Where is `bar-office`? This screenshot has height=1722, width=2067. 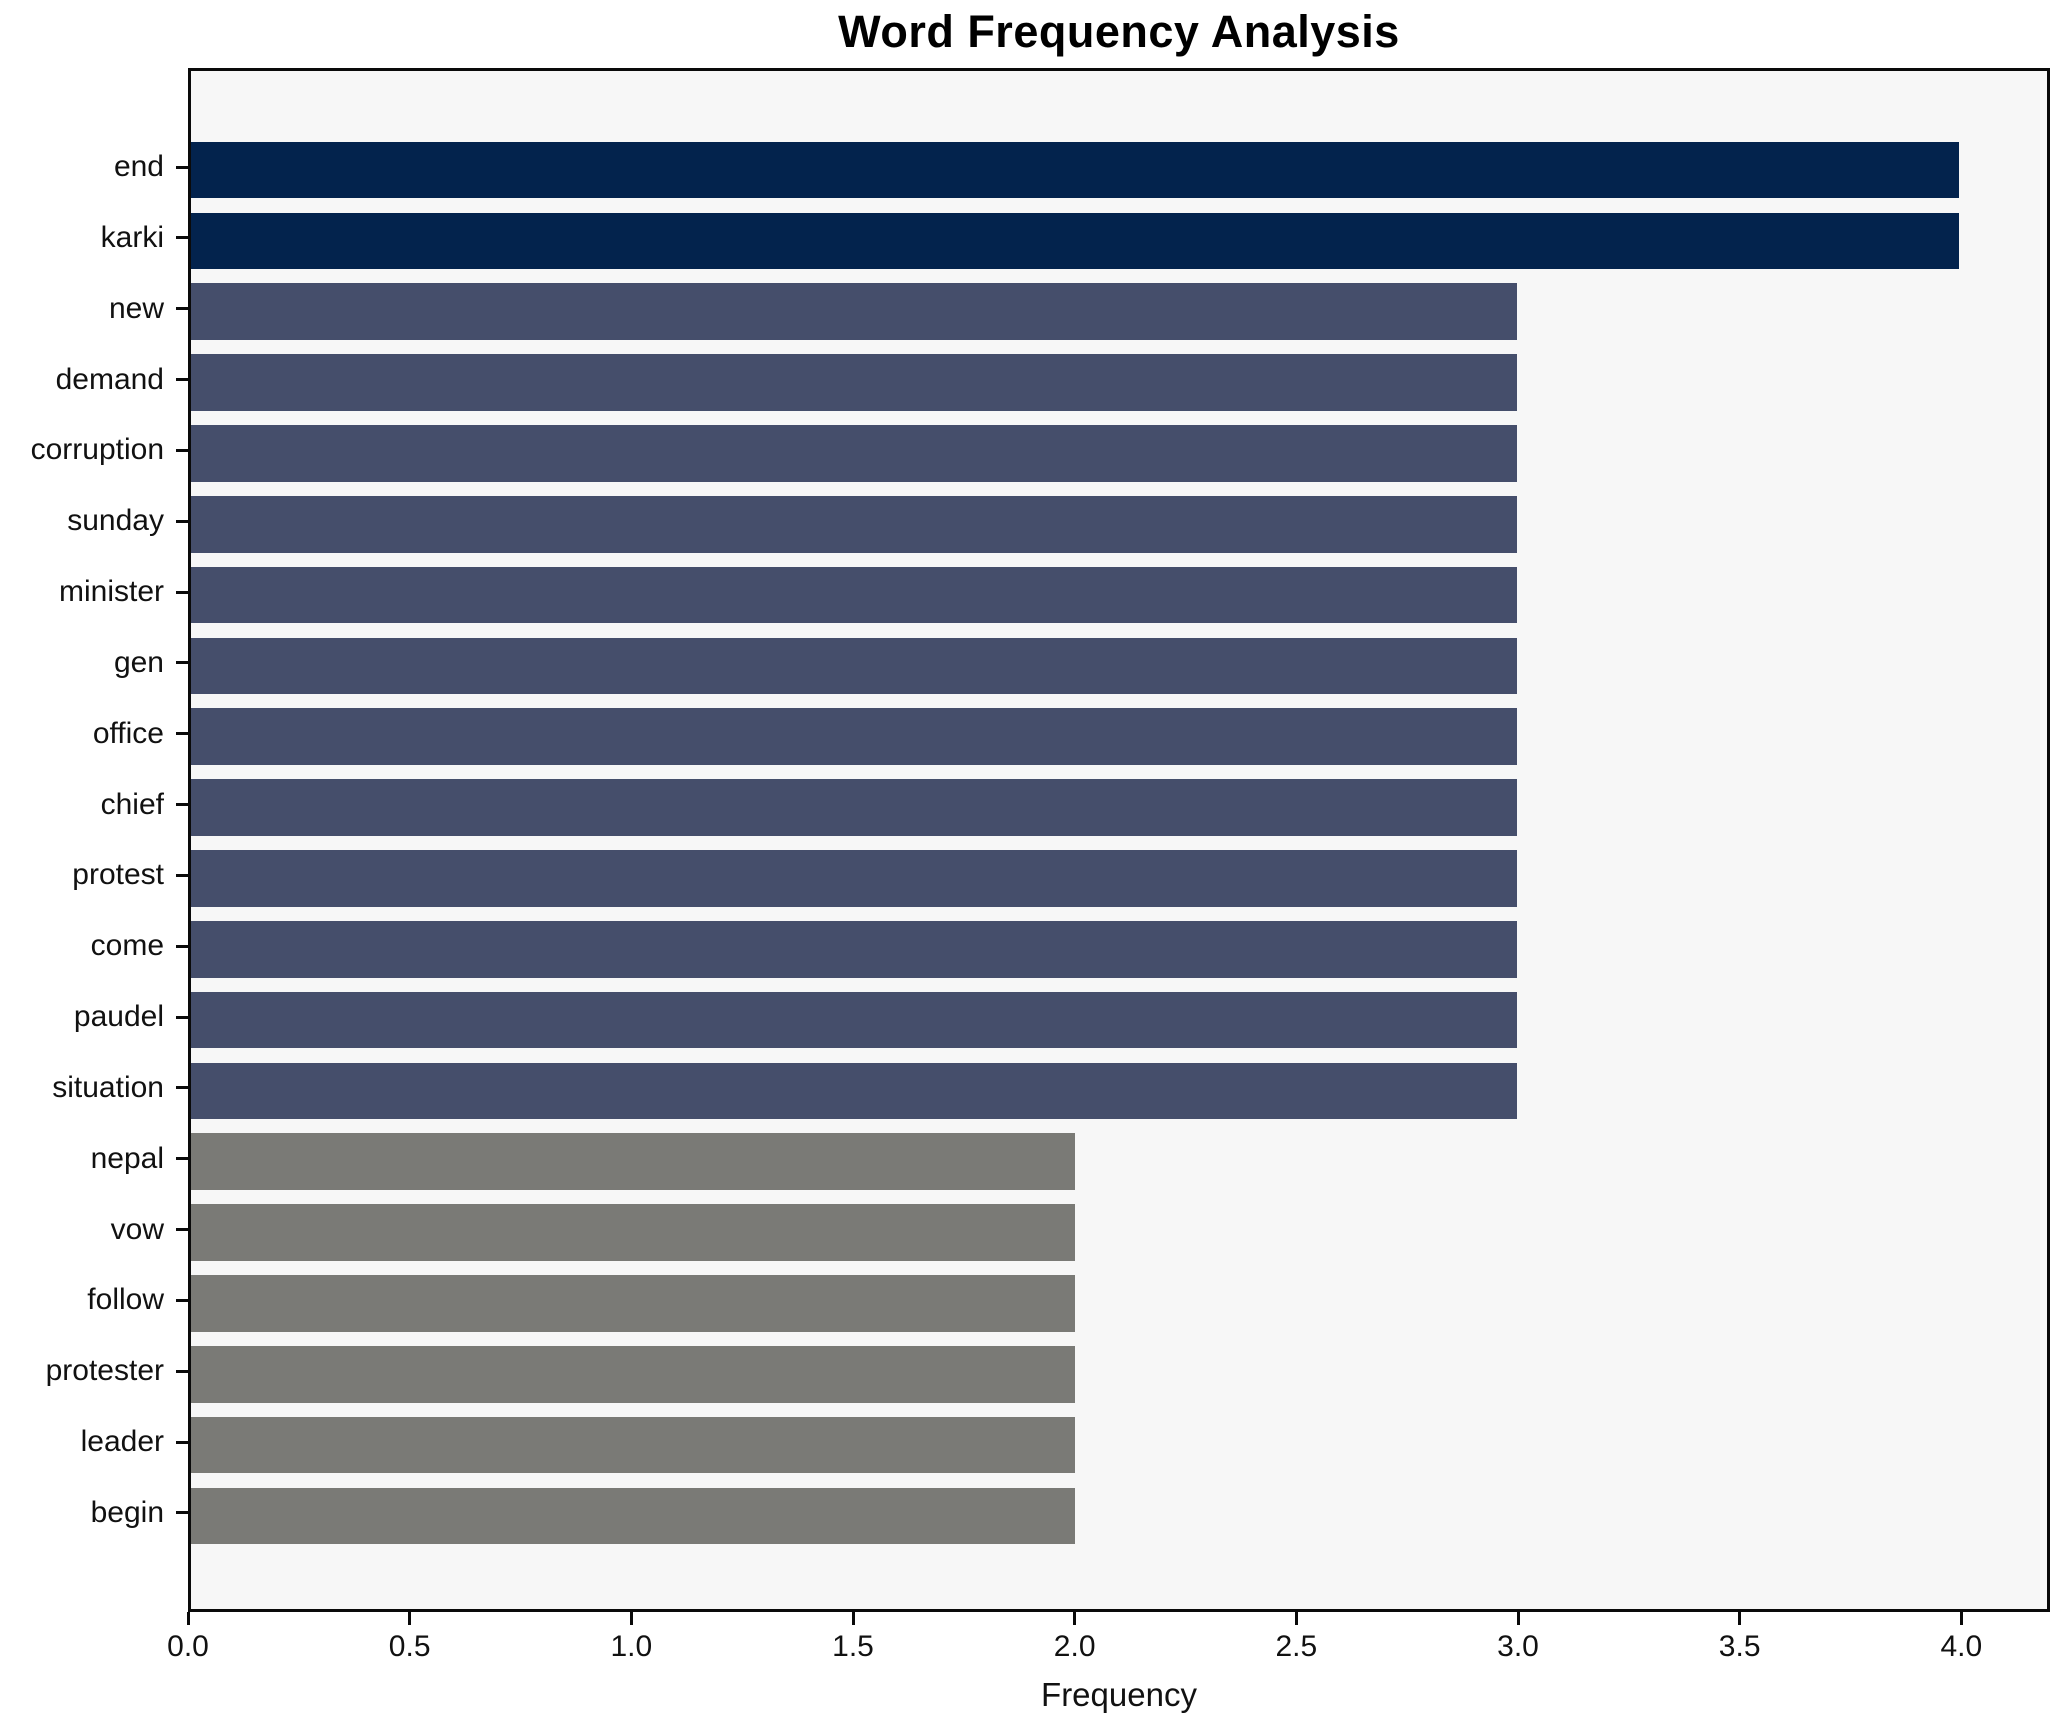
bar-office is located at coordinates (854, 737).